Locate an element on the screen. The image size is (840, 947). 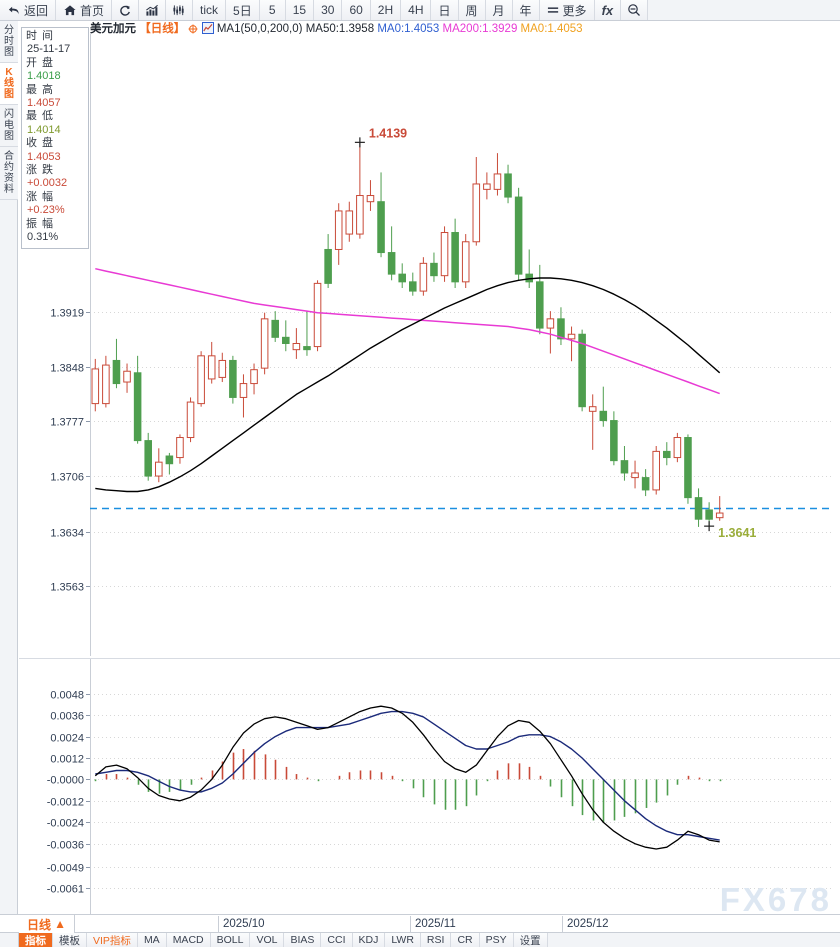
top-toolbar: 返回 首页 tick 5日 5 15 30 60 2H 4H 日周月年 更多 fx is located at coordinates (420, 10).